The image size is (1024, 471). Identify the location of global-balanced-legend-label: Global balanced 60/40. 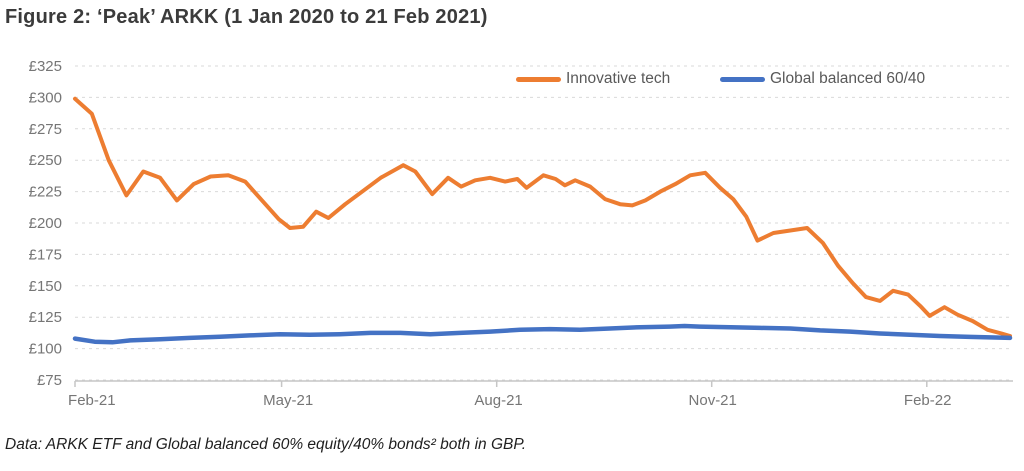
(848, 78).